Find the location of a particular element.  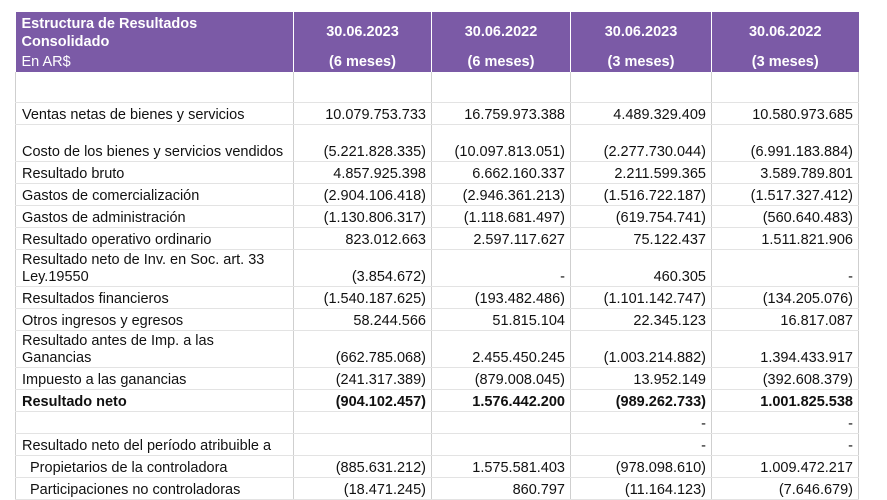

cell-value: 2.211.599.365 is located at coordinates (641, 172).